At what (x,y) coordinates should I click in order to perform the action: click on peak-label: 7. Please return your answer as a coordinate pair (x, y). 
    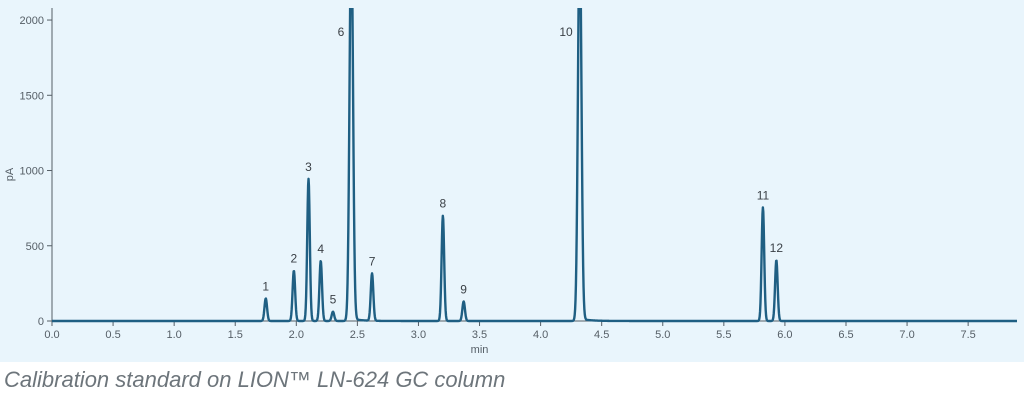
    Looking at the image, I should click on (372, 262).